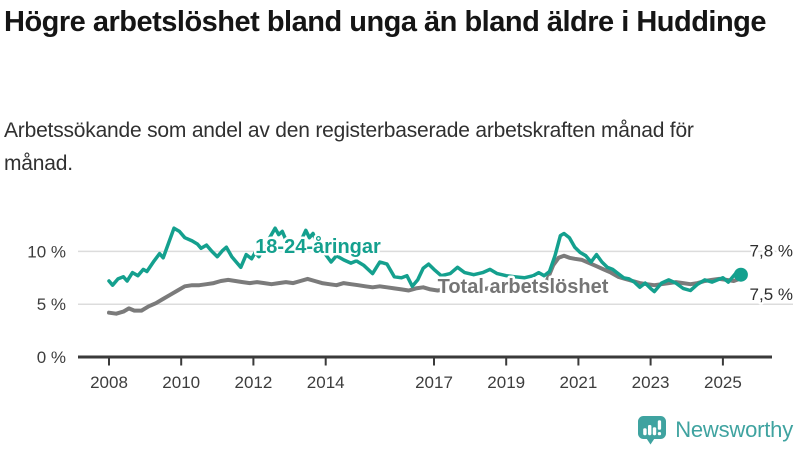 Image resolution: width=800 pixels, height=450 pixels. I want to click on x-axis: 2008 2010 2012 2014 2017 2019 2021 2023 2025, so click(425, 373).